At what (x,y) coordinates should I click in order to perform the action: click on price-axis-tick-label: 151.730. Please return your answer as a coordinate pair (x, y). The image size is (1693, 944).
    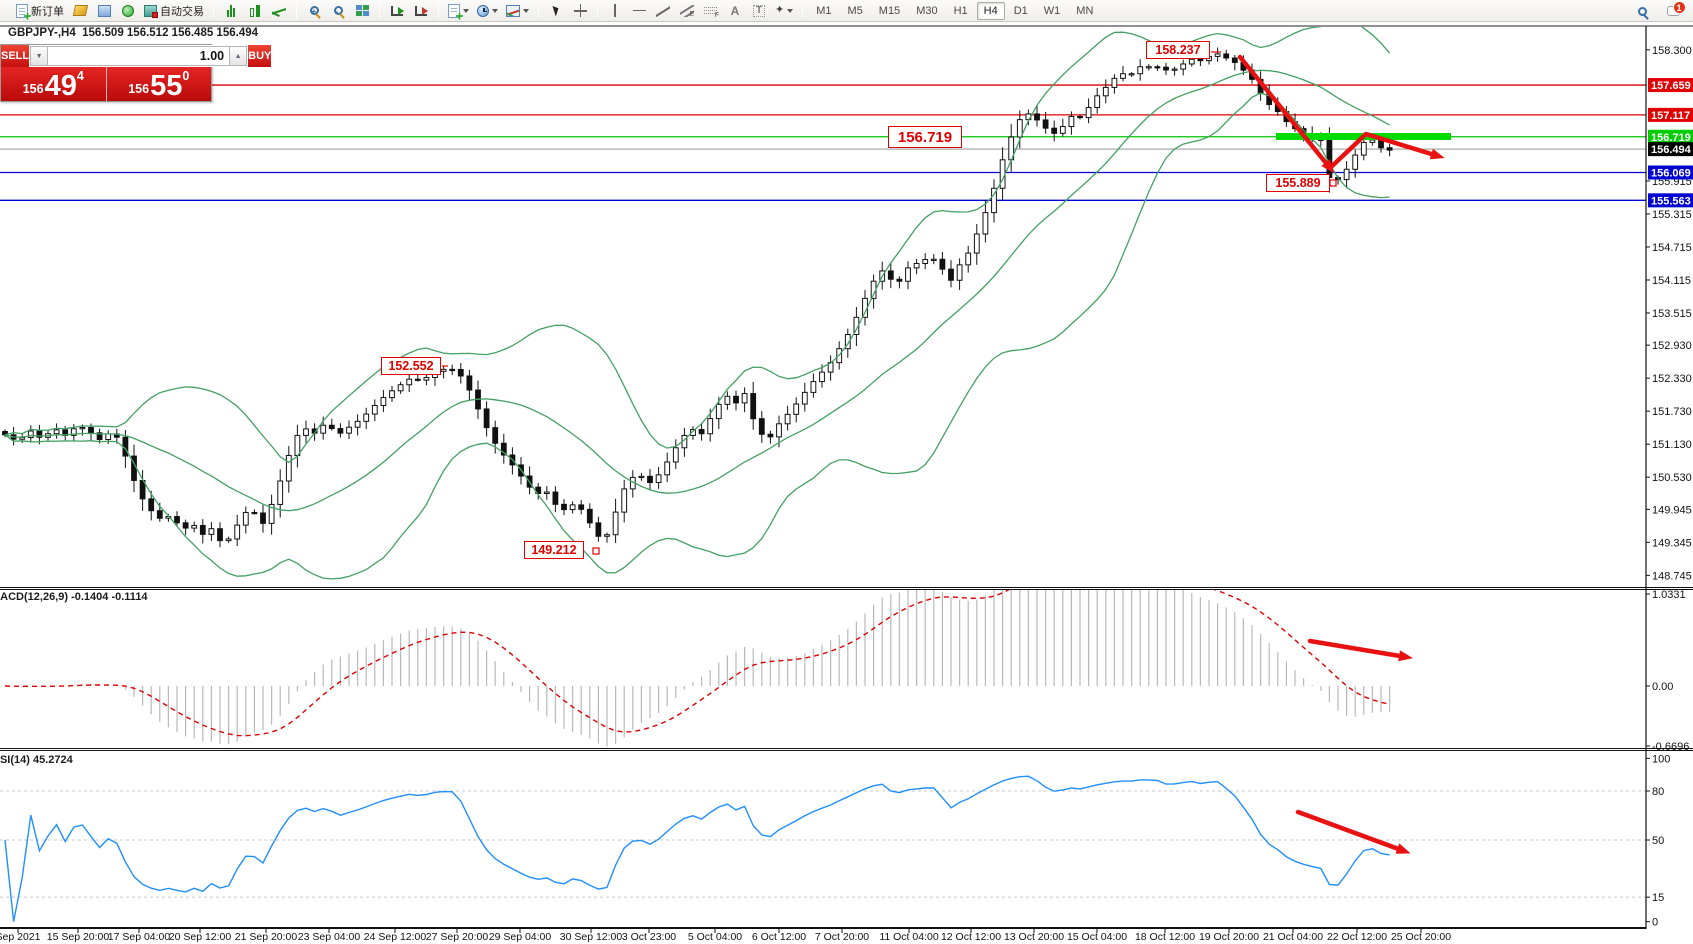
    Looking at the image, I should click on (1672, 412).